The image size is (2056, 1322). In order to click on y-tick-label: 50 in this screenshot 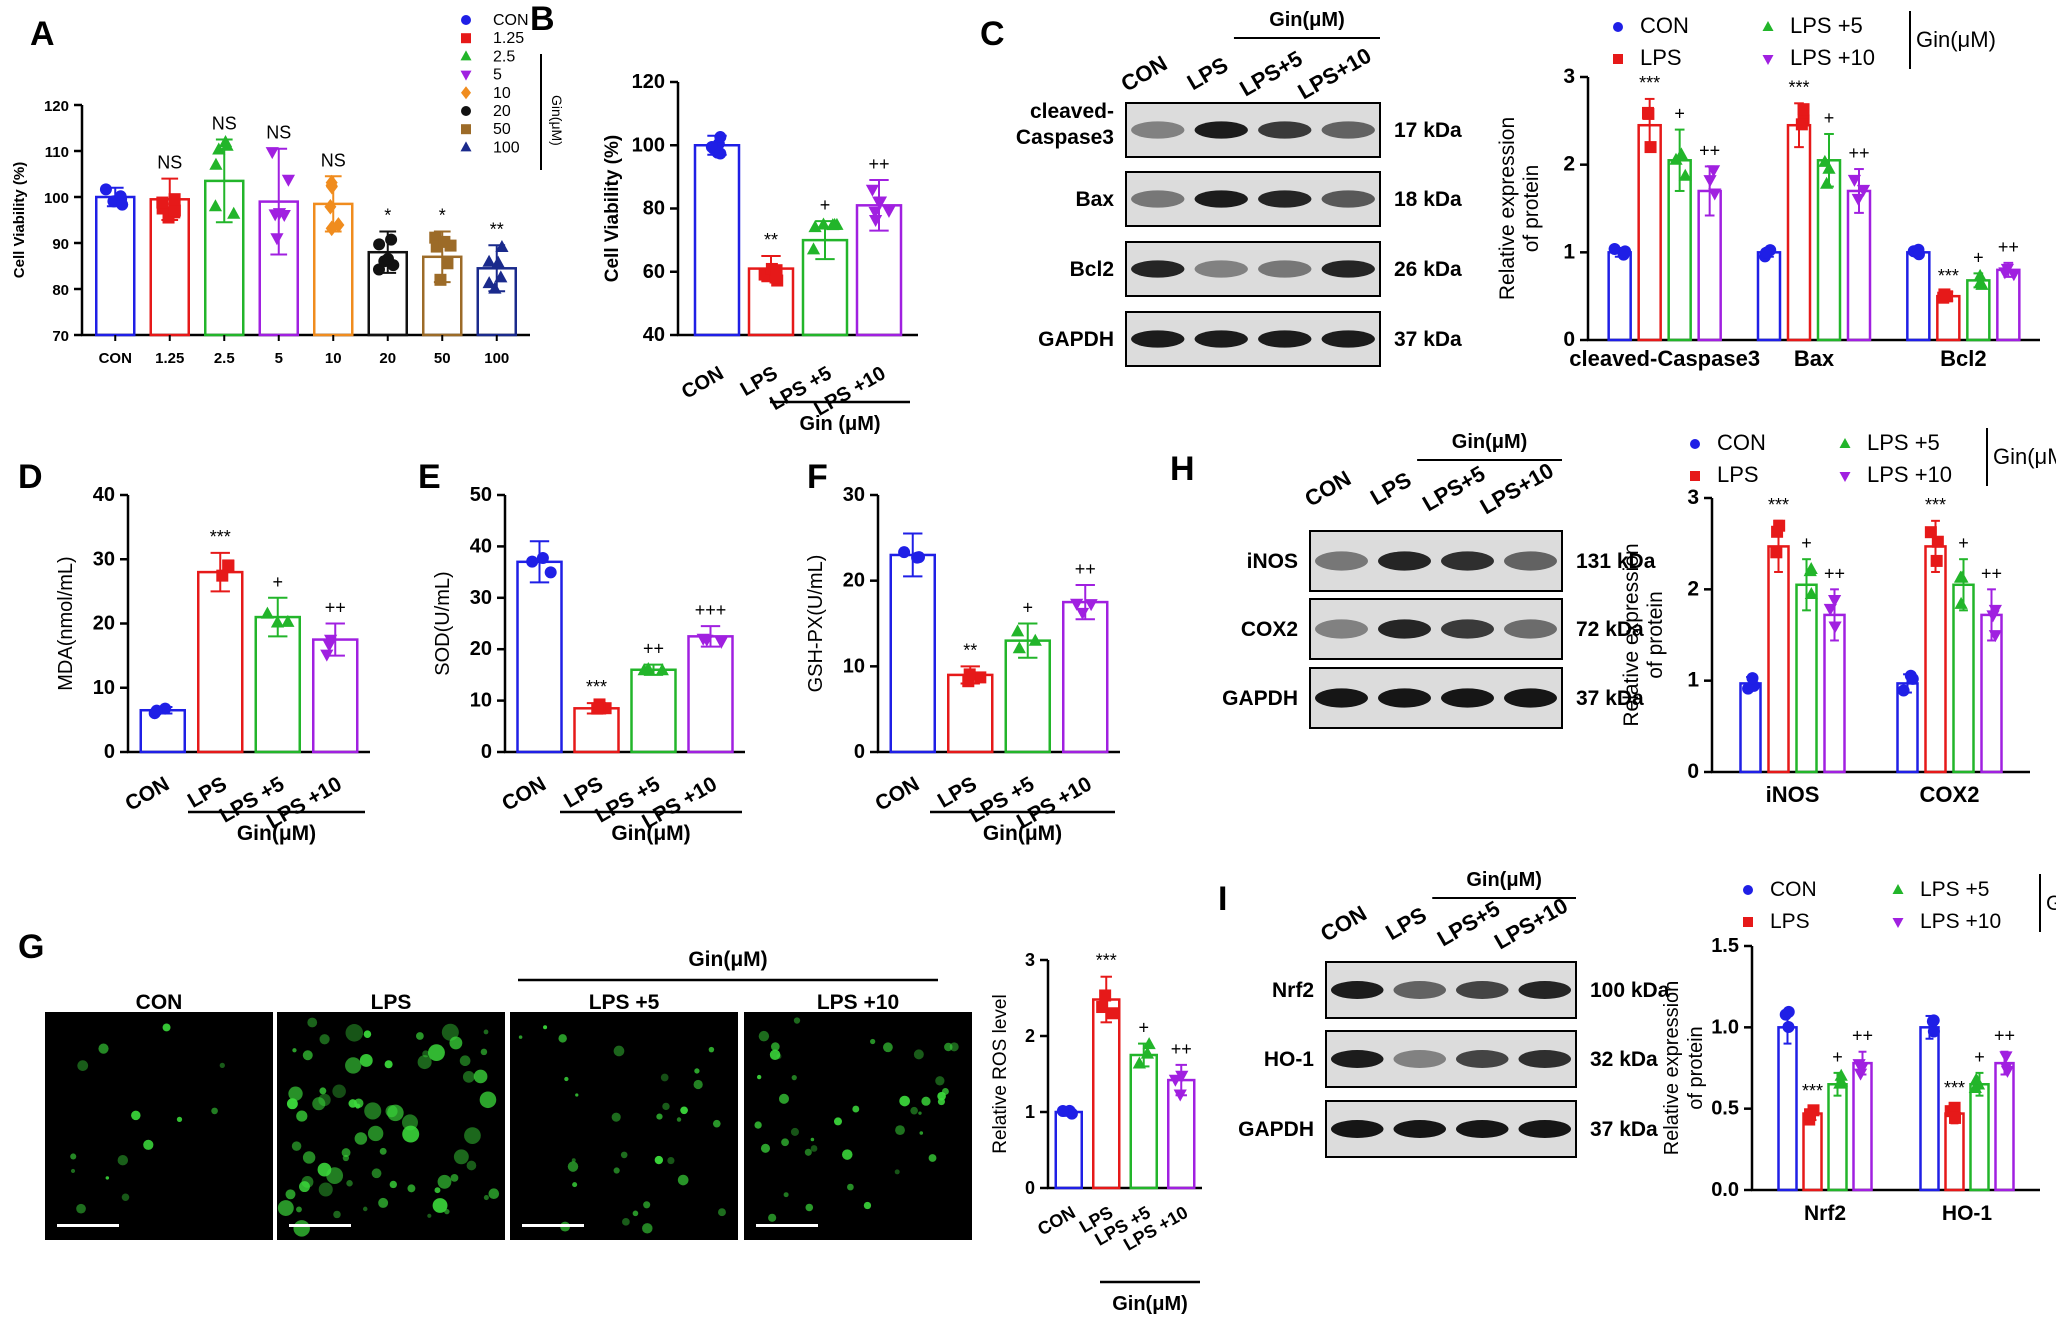, I will do `click(481, 495)`.